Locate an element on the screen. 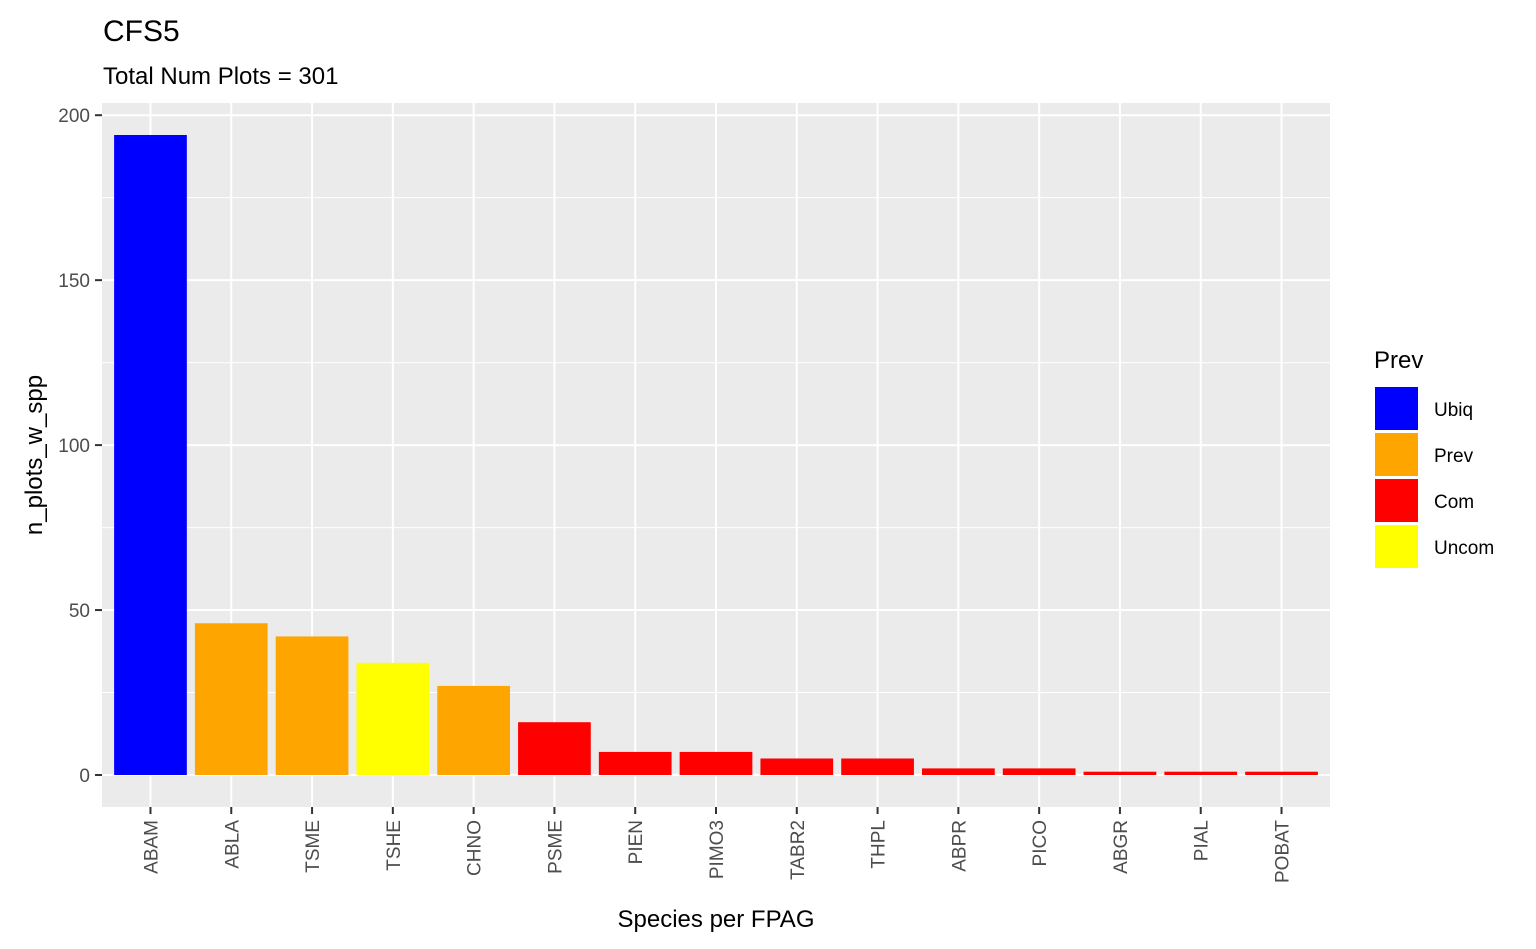  chart-title: CFS5 is located at coordinates (141, 31).